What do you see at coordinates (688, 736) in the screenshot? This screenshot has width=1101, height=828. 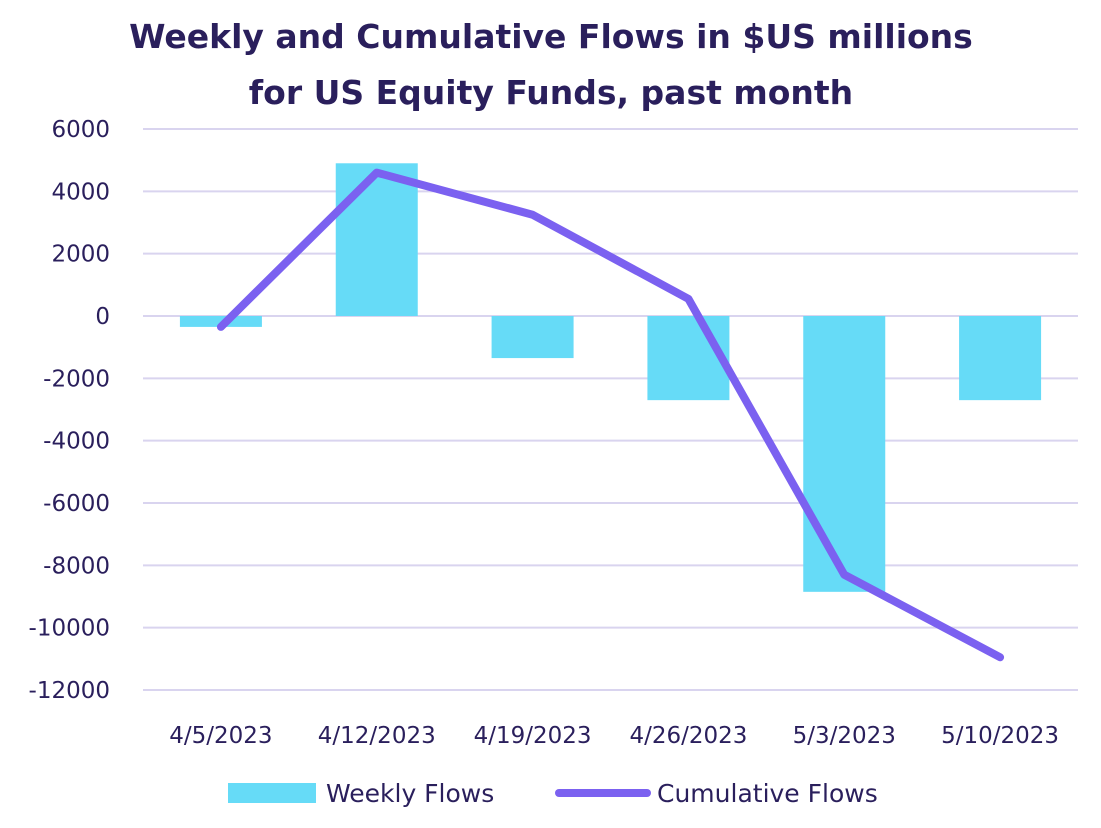 I see `x-tick-label: 4/26/2023` at bounding box center [688, 736].